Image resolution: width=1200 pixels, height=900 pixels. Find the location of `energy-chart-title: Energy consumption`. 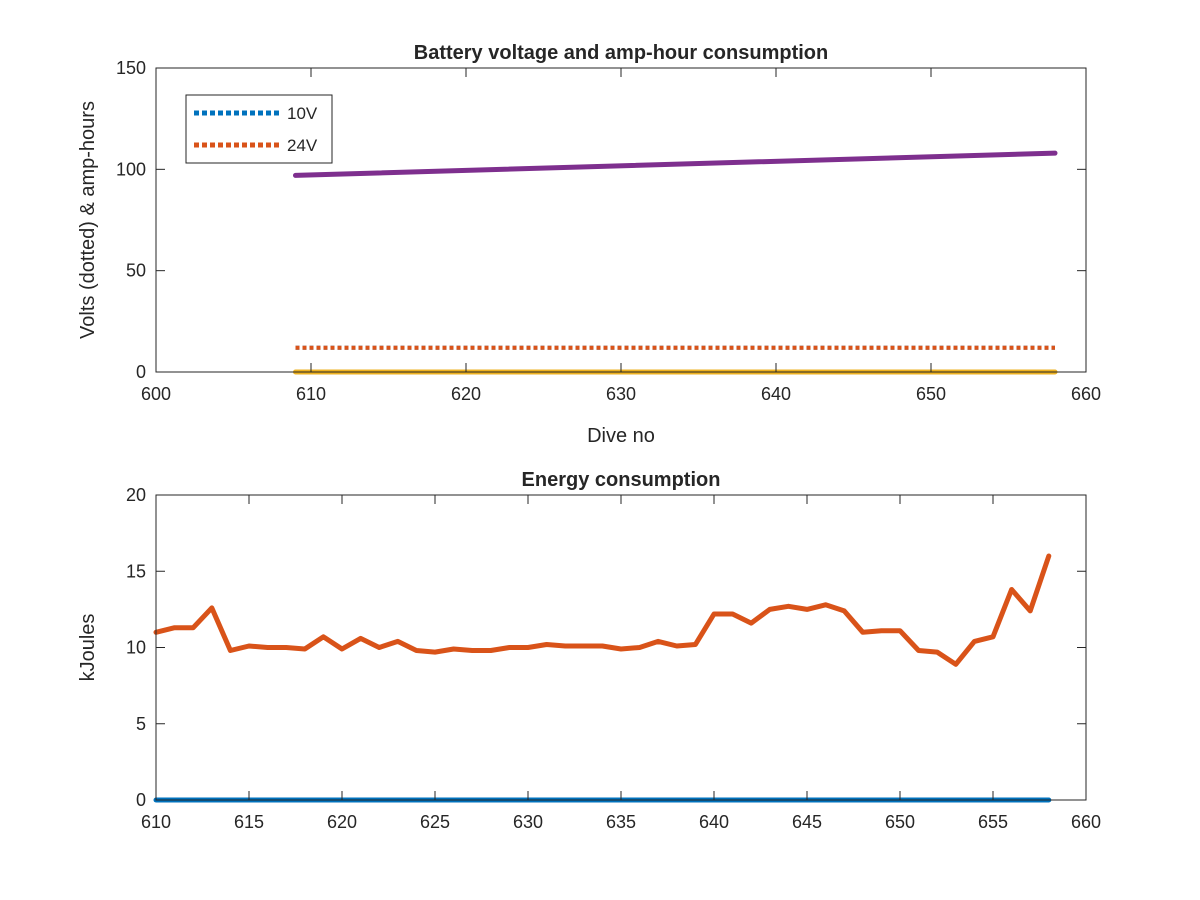

energy-chart-title: Energy consumption is located at coordinates (621, 480).